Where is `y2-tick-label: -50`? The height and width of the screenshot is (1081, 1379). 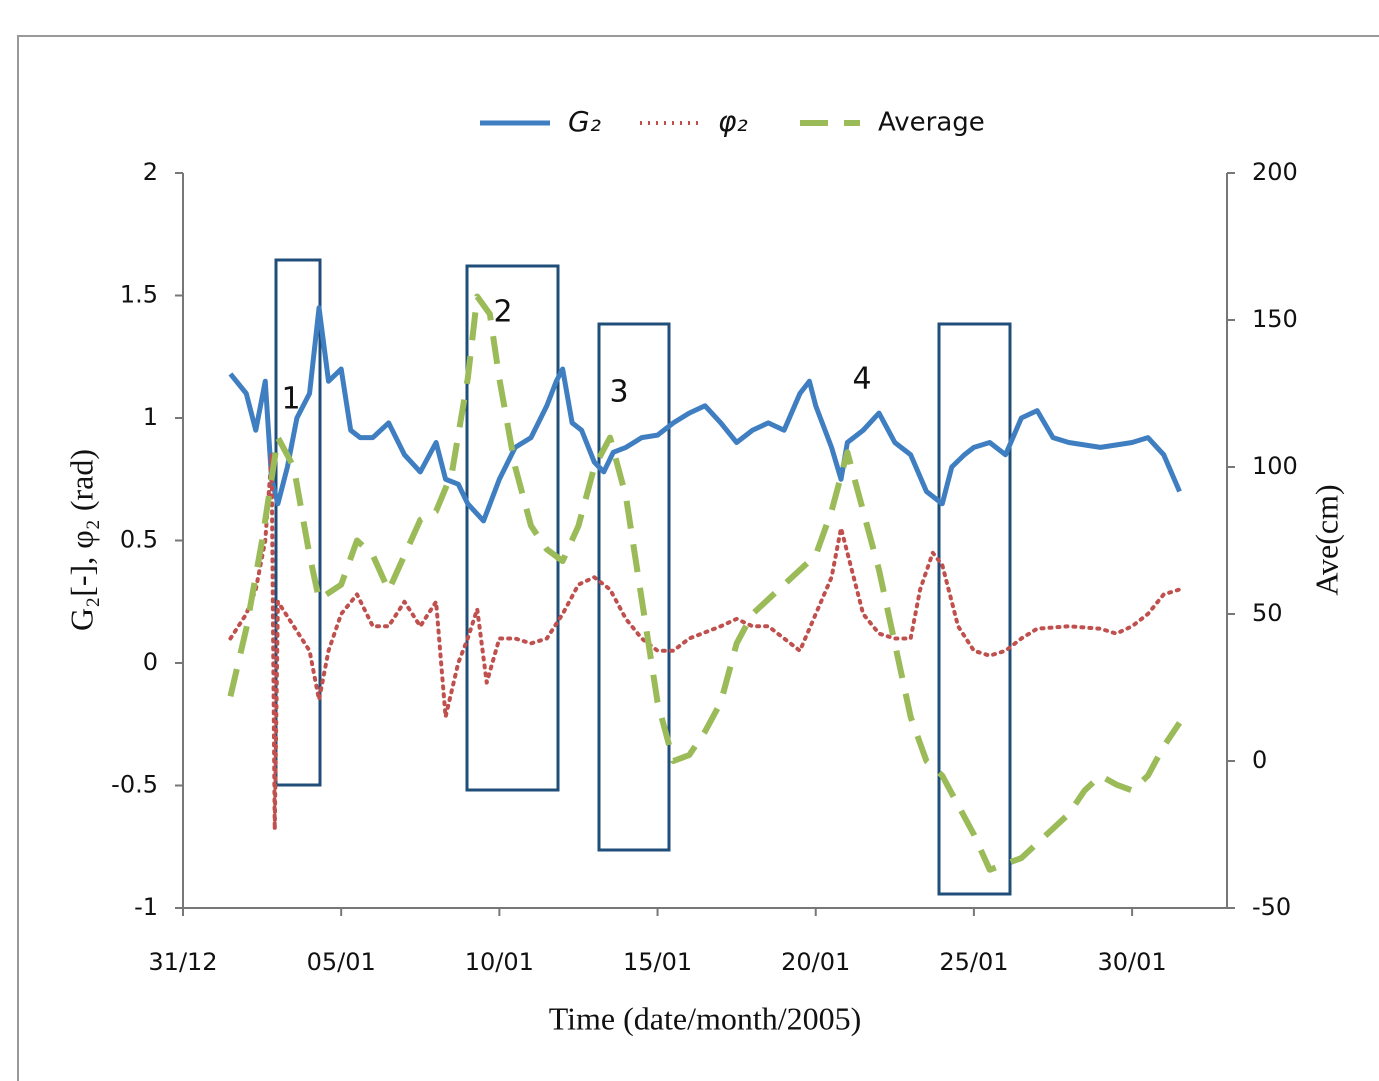 y2-tick-label: -50 is located at coordinates (1271, 907).